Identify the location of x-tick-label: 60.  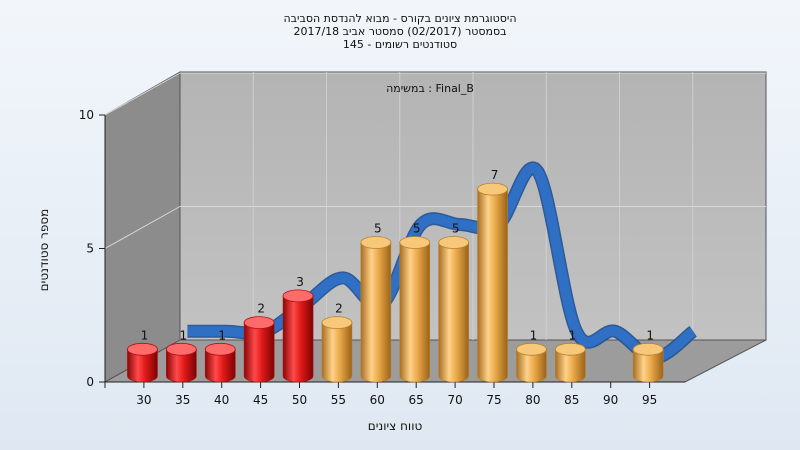
(377, 400).